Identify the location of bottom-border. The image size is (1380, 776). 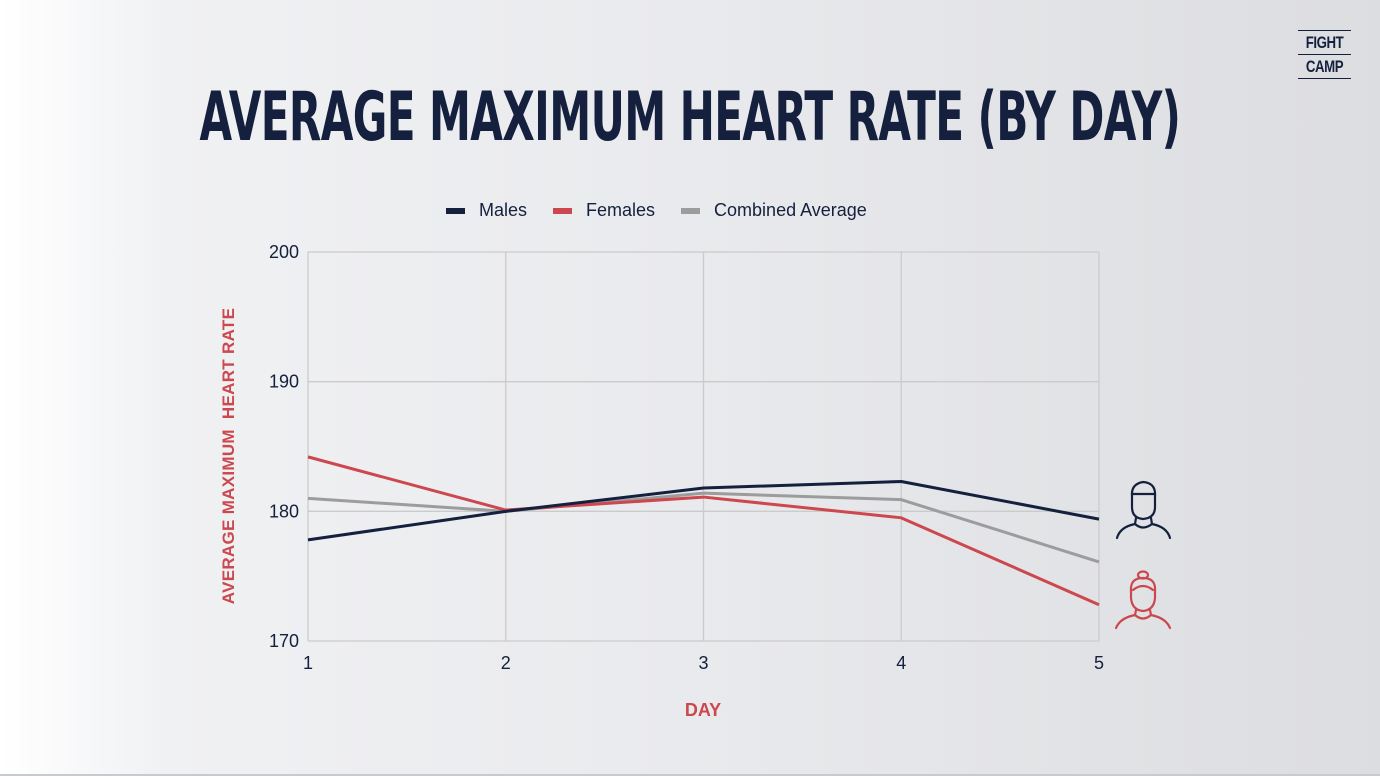
(690, 775).